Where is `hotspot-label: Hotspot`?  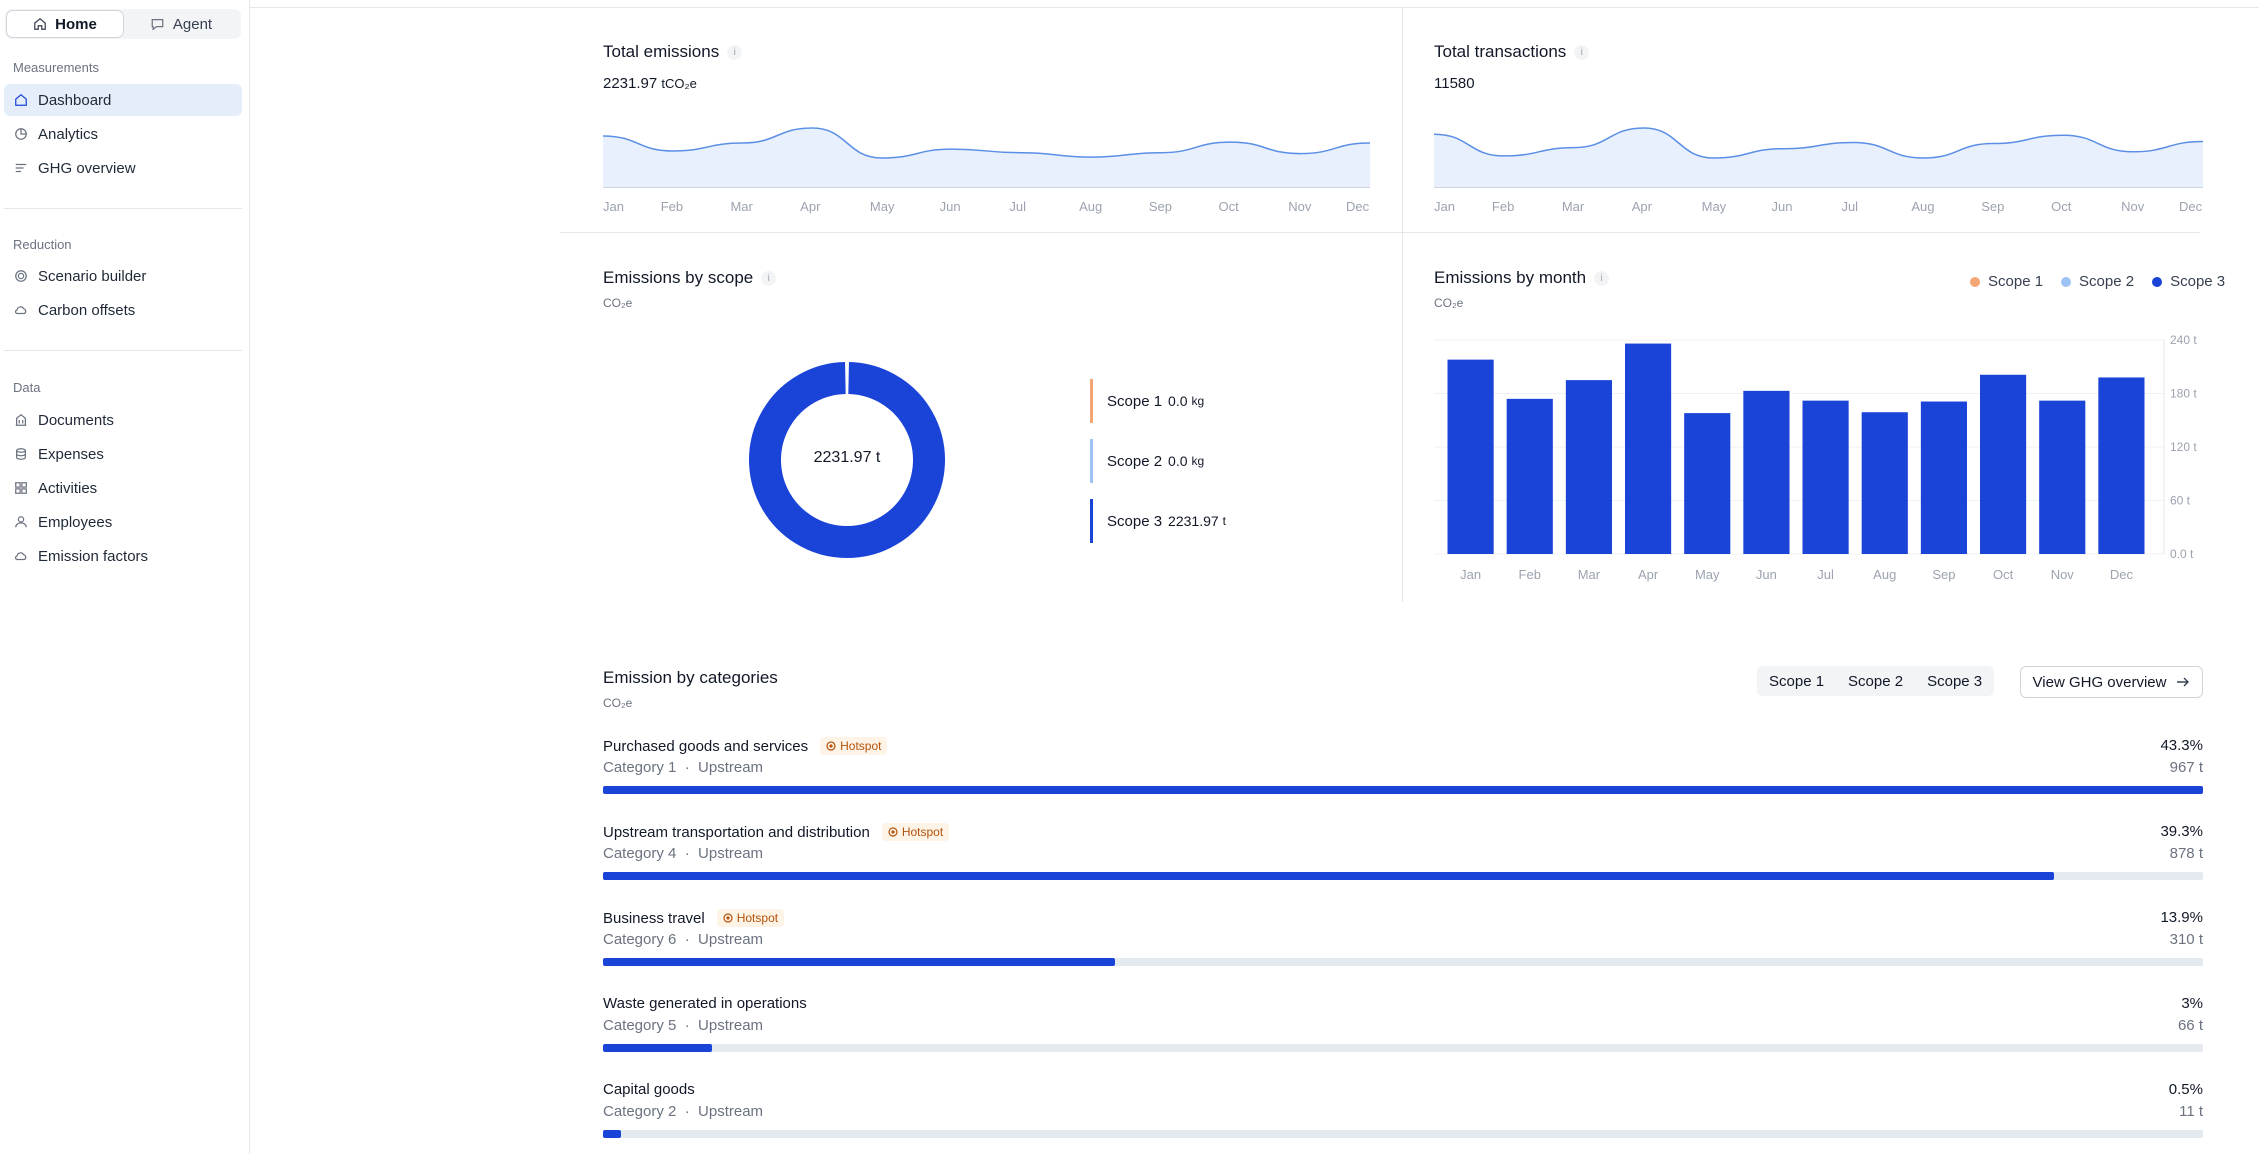
hotspot-label: Hotspot is located at coordinates (861, 746).